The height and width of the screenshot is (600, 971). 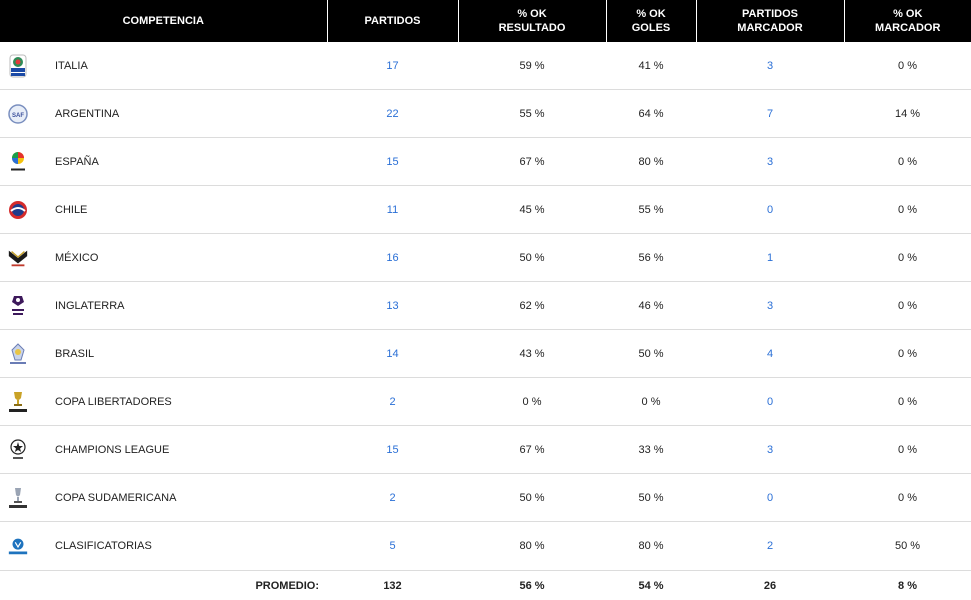 I want to click on partidos-cell: 17, so click(x=392, y=66).